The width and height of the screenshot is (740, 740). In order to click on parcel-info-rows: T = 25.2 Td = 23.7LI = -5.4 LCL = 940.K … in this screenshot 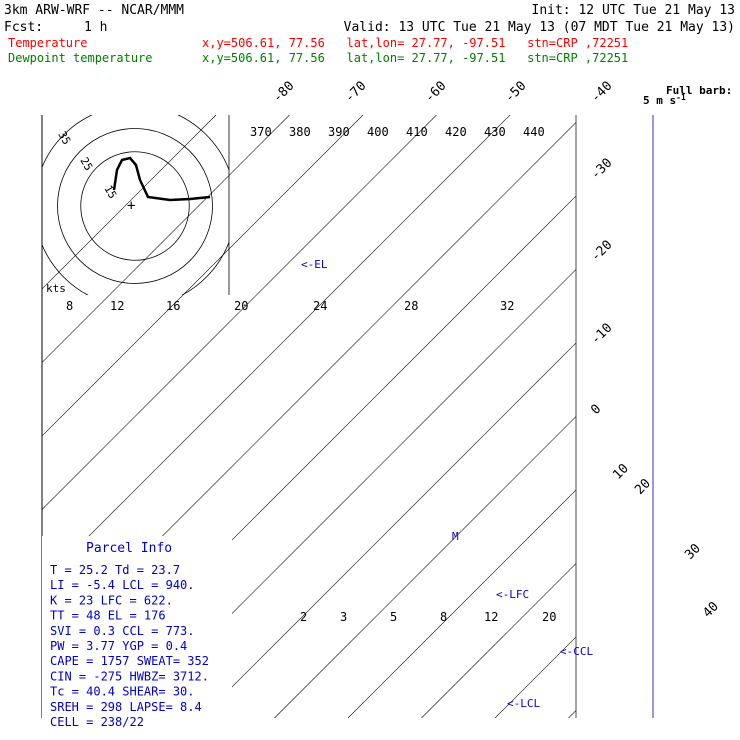, I will do `click(129, 646)`.